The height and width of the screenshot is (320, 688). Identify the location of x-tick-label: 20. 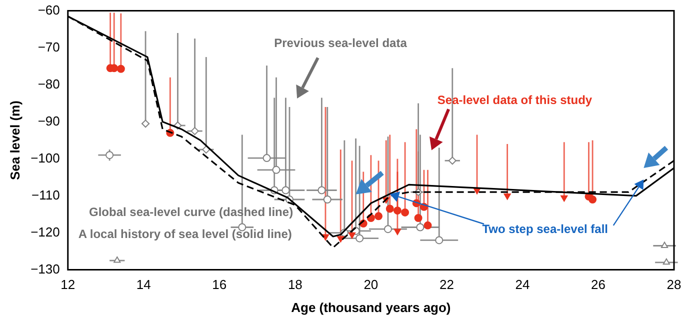
(371, 284).